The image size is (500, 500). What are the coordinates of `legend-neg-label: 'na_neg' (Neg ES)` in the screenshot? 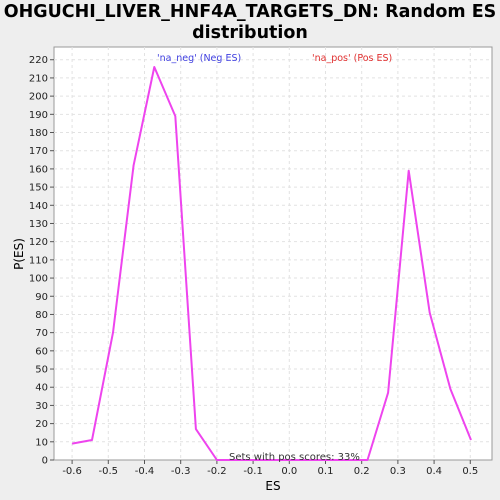 It's located at (199, 58).